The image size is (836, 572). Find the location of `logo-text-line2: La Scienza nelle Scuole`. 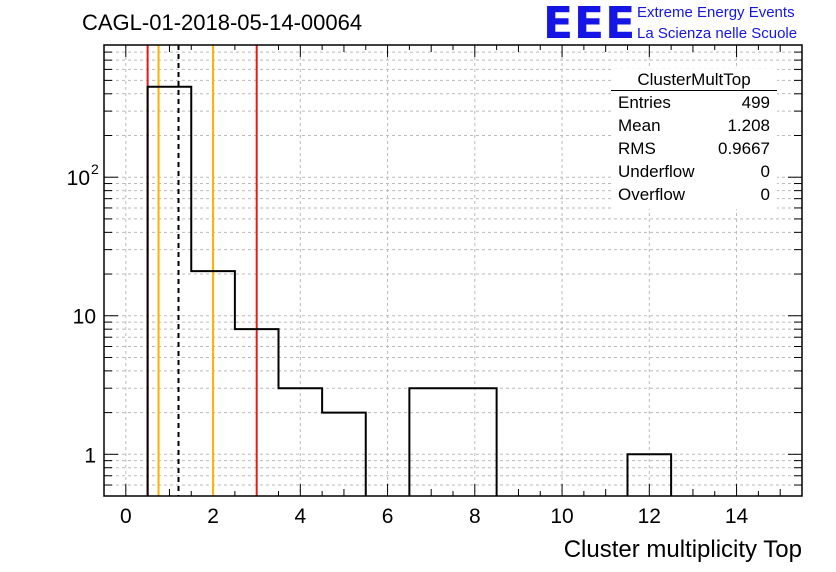

logo-text-line2: La Scienza nelle Scuole is located at coordinates (717, 33).